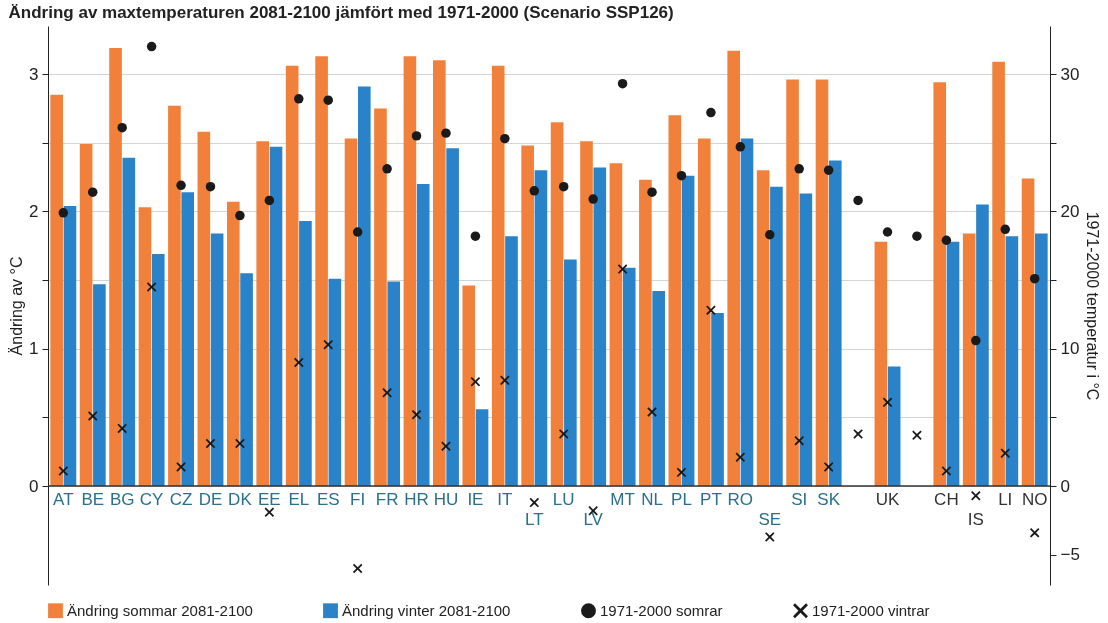 The height and width of the screenshot is (623, 1108). I want to click on x-tick-label: CH, so click(946, 500).